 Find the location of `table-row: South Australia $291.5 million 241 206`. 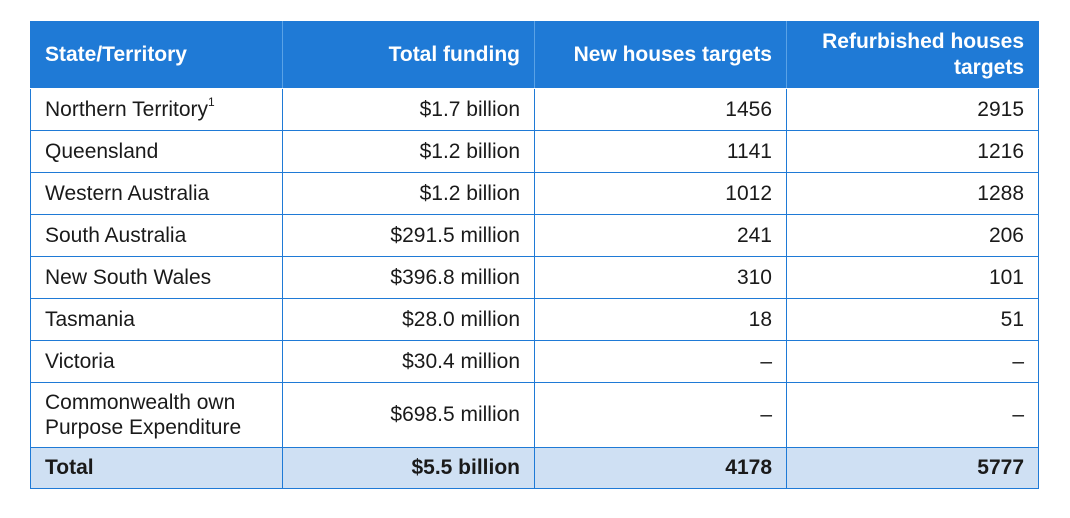

table-row: South Australia $291.5 million 241 206 is located at coordinates (534, 235).